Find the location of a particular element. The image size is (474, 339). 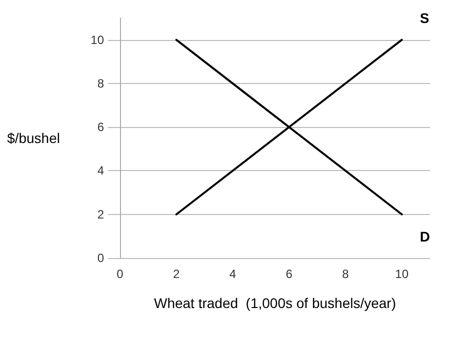

y-tick-label: 6 is located at coordinates (100, 127).